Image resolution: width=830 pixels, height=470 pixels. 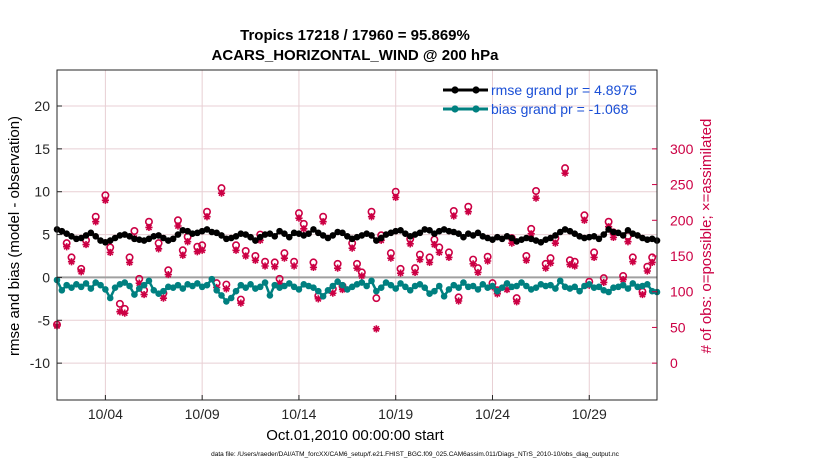 What do you see at coordinates (42, 149) in the screenshot?
I see `y-tick-label: 15` at bounding box center [42, 149].